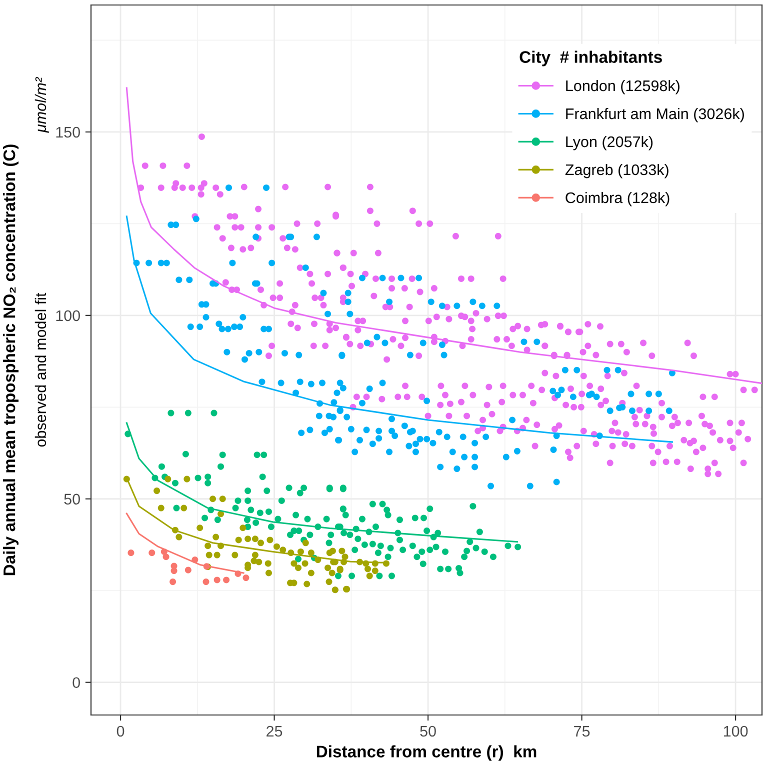 This screenshot has height=763, width=768. Describe the element at coordinates (274, 731) in the screenshot. I see `x-tick-label: 25` at that location.